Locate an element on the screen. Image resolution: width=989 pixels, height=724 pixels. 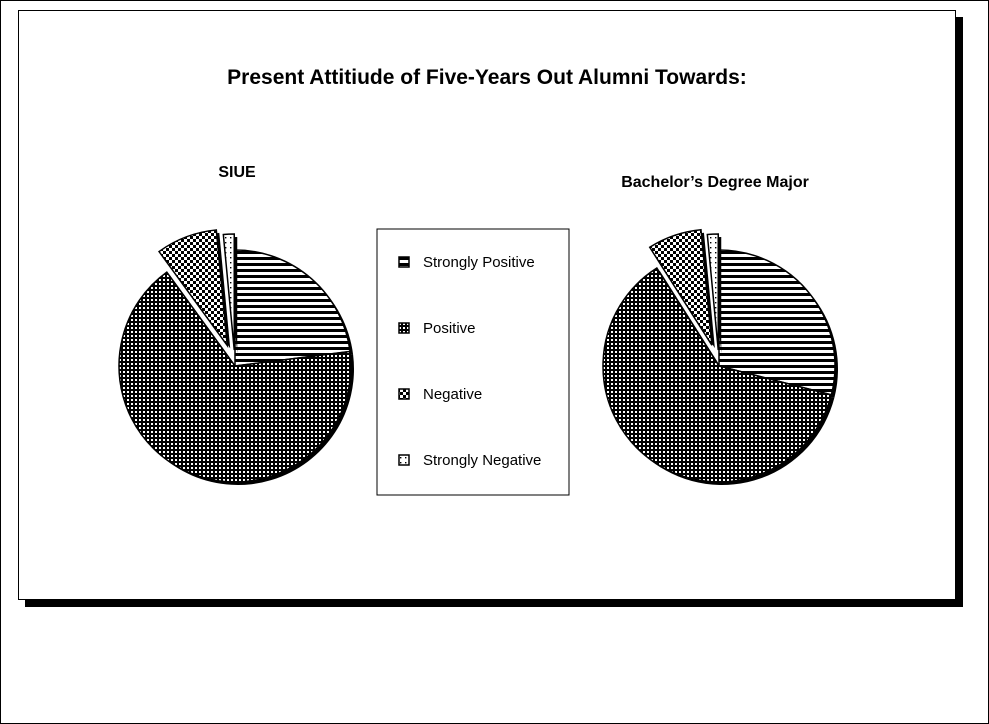
pie-slice-bachelor-s-degree-major-negative is located at coordinates (680, 287).